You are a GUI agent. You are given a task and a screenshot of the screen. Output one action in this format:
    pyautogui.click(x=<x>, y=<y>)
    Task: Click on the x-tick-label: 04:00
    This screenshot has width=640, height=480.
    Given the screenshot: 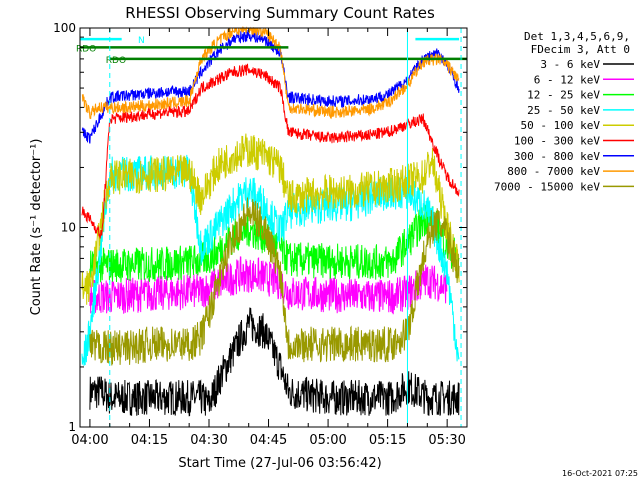 What is the action you would take?
    pyautogui.click(x=89, y=440)
    